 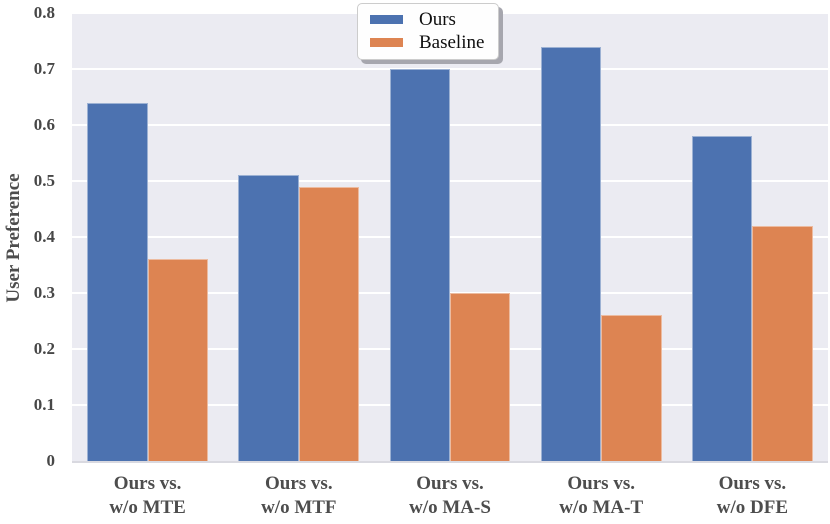 What do you see at coordinates (601, 507) in the screenshot?
I see `x-tick-line: w/o MA-T` at bounding box center [601, 507].